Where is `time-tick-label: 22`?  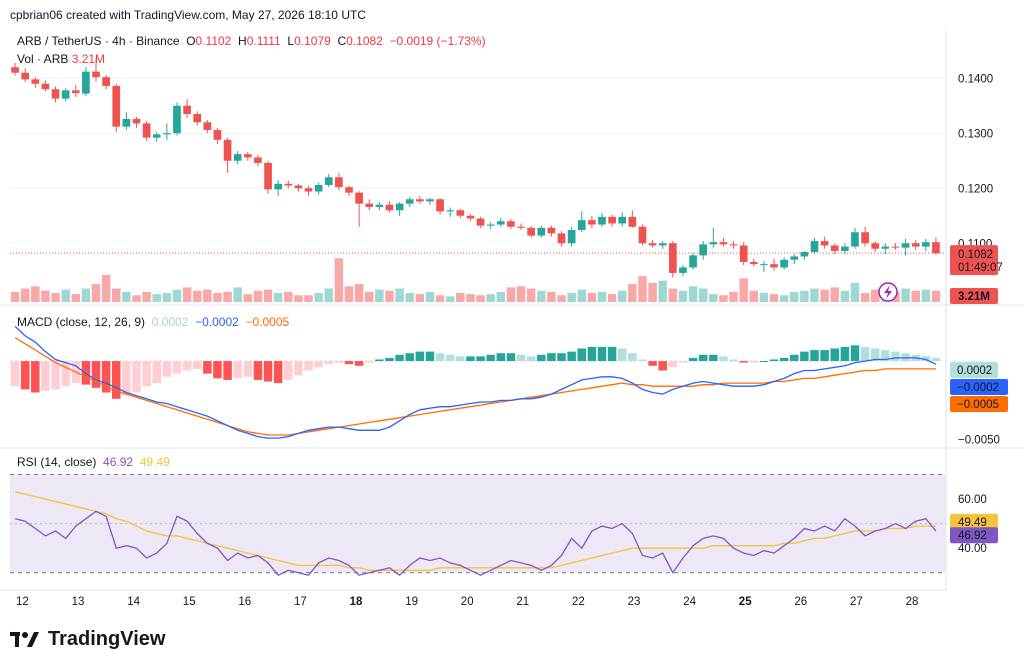 time-tick-label: 22 is located at coordinates (578, 602).